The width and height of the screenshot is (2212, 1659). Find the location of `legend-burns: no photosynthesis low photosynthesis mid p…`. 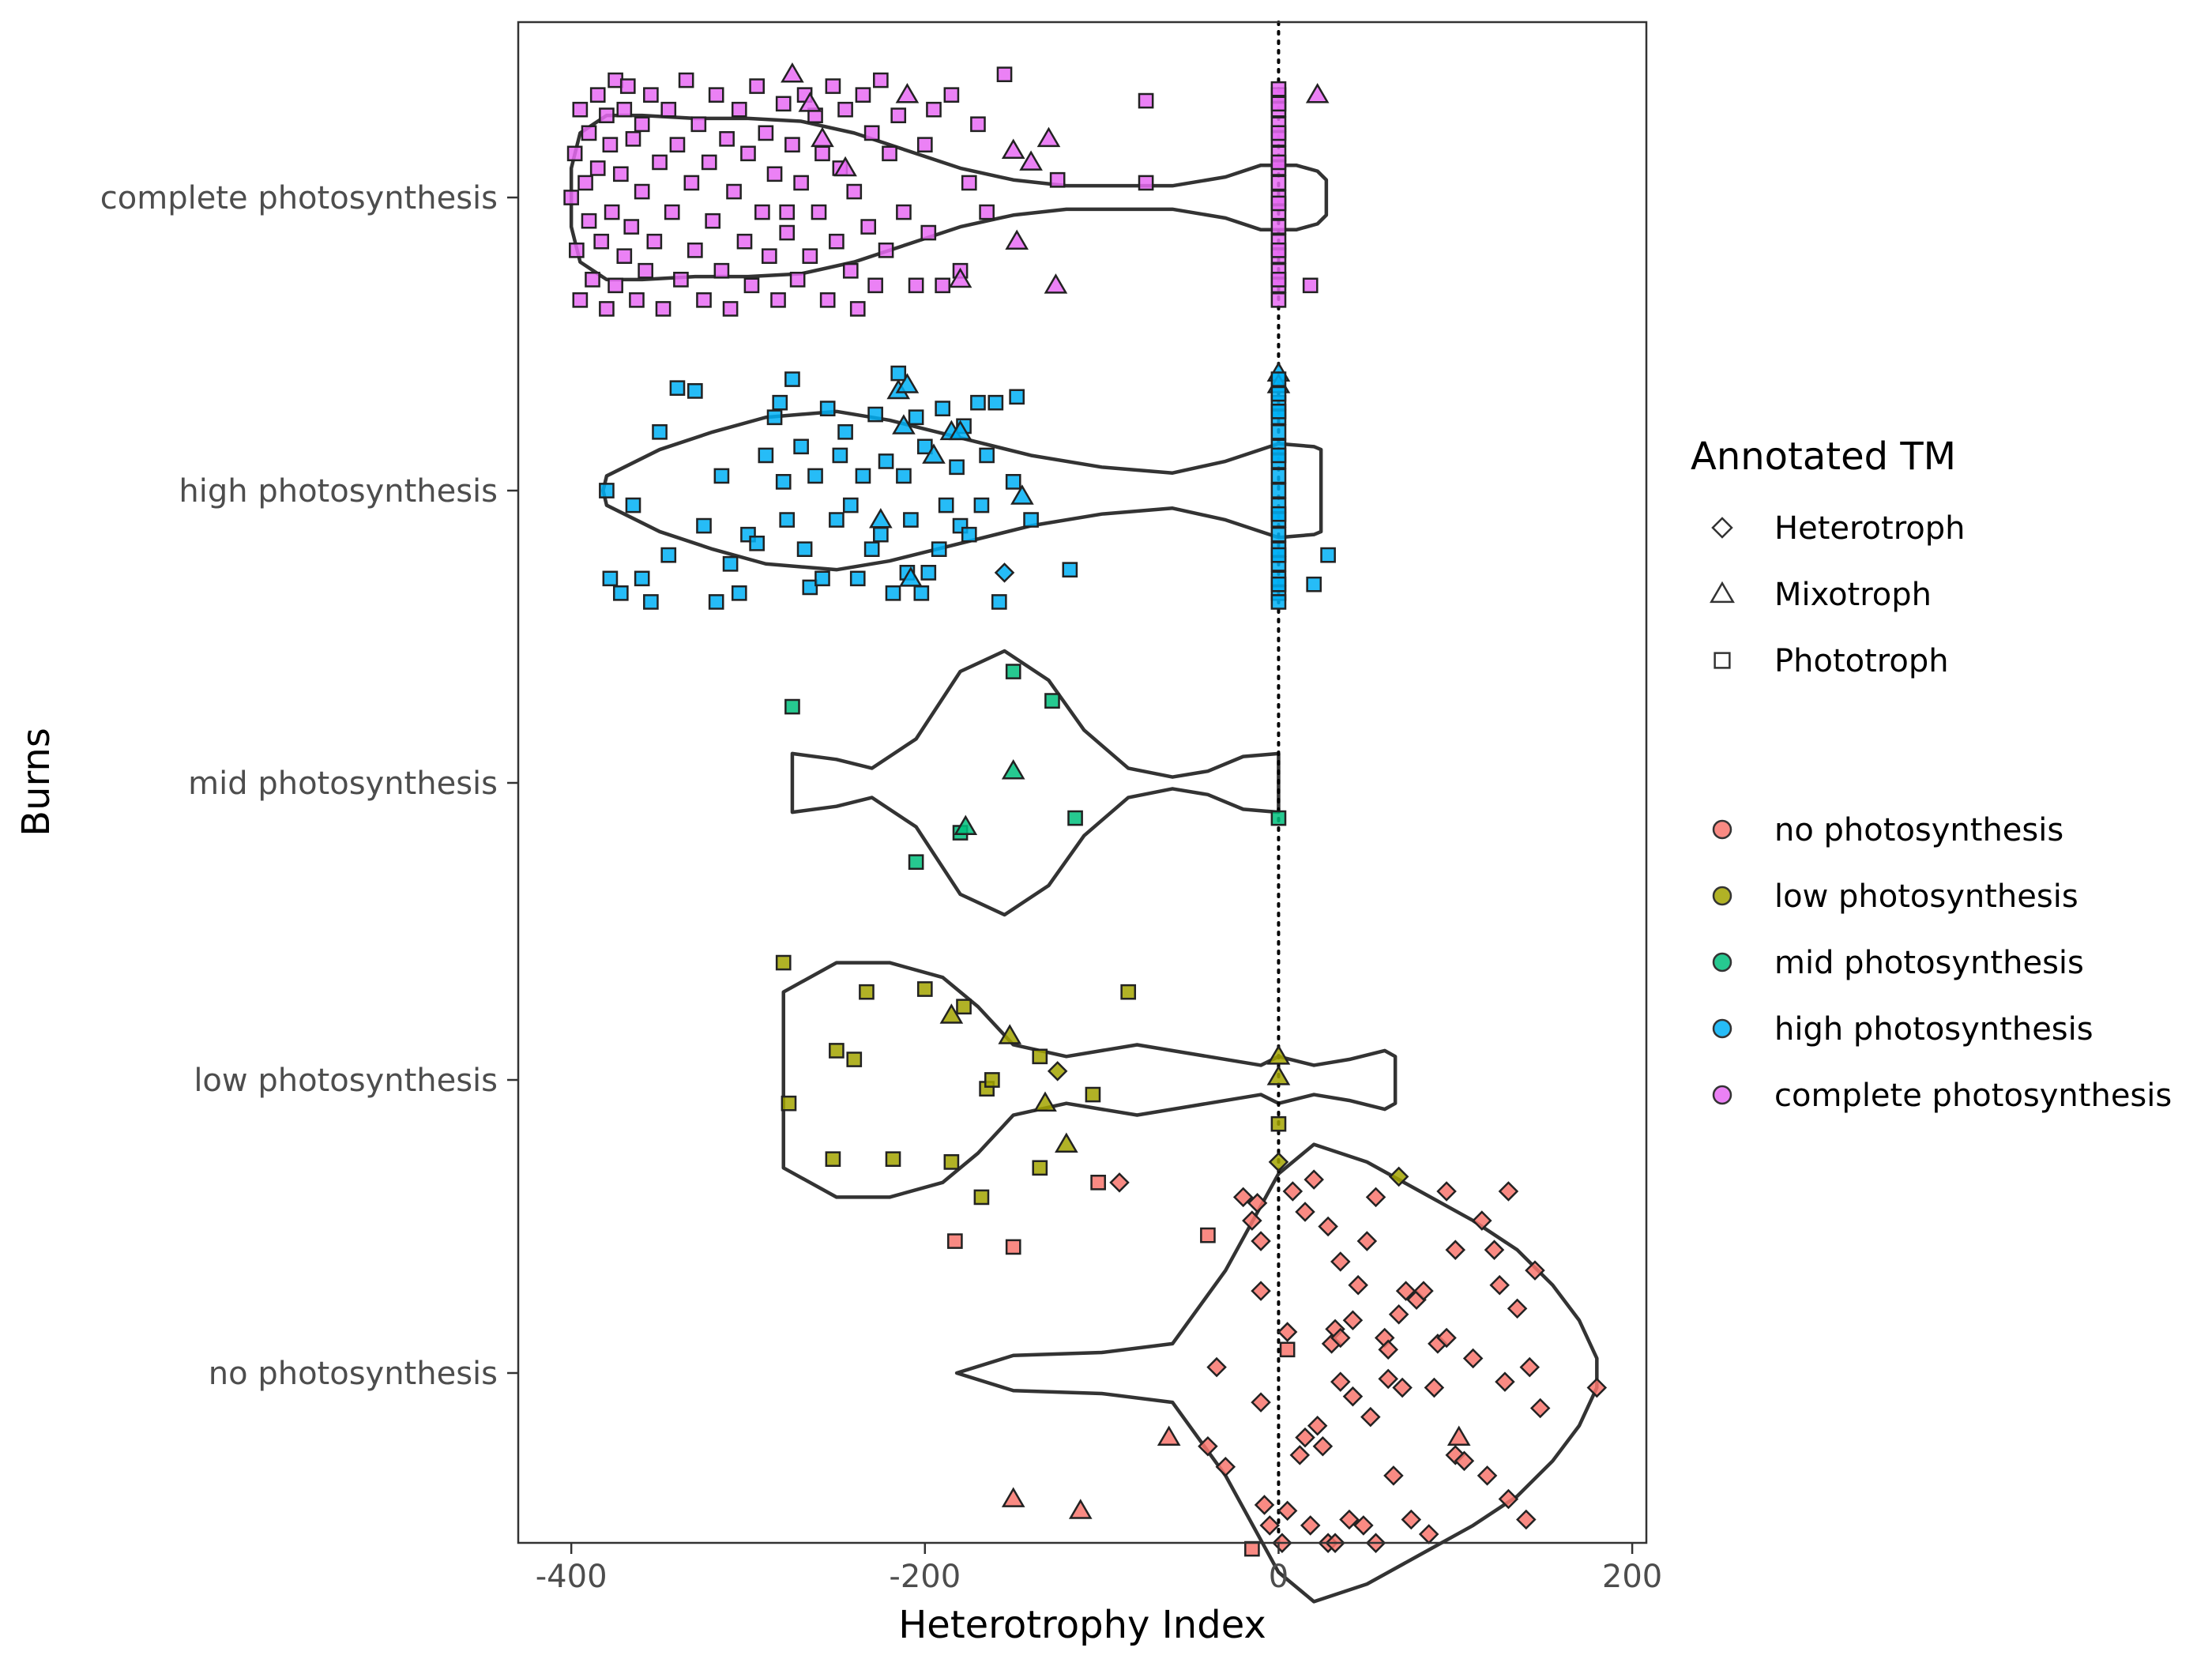

legend-burns: no photosynthesis low photosynthesis mid p… is located at coordinates (1942, 963).